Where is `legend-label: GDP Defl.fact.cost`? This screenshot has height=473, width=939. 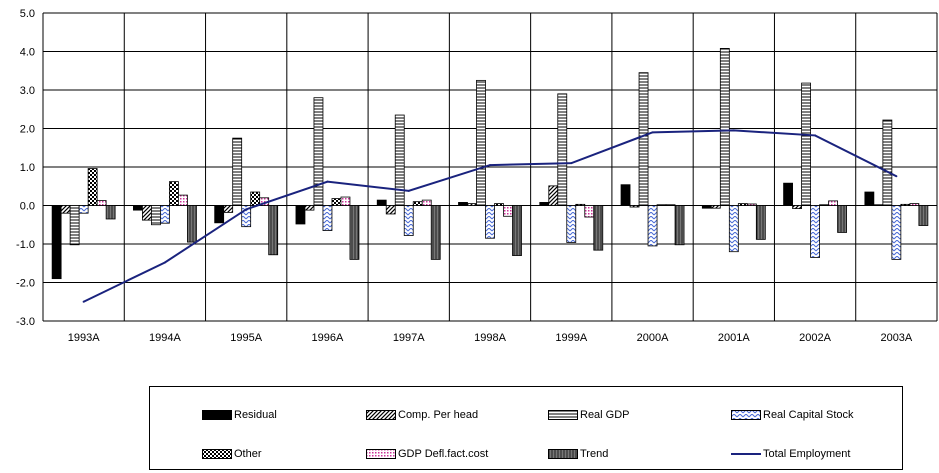
legend-label: GDP Defl.fact.cost is located at coordinates (443, 454).